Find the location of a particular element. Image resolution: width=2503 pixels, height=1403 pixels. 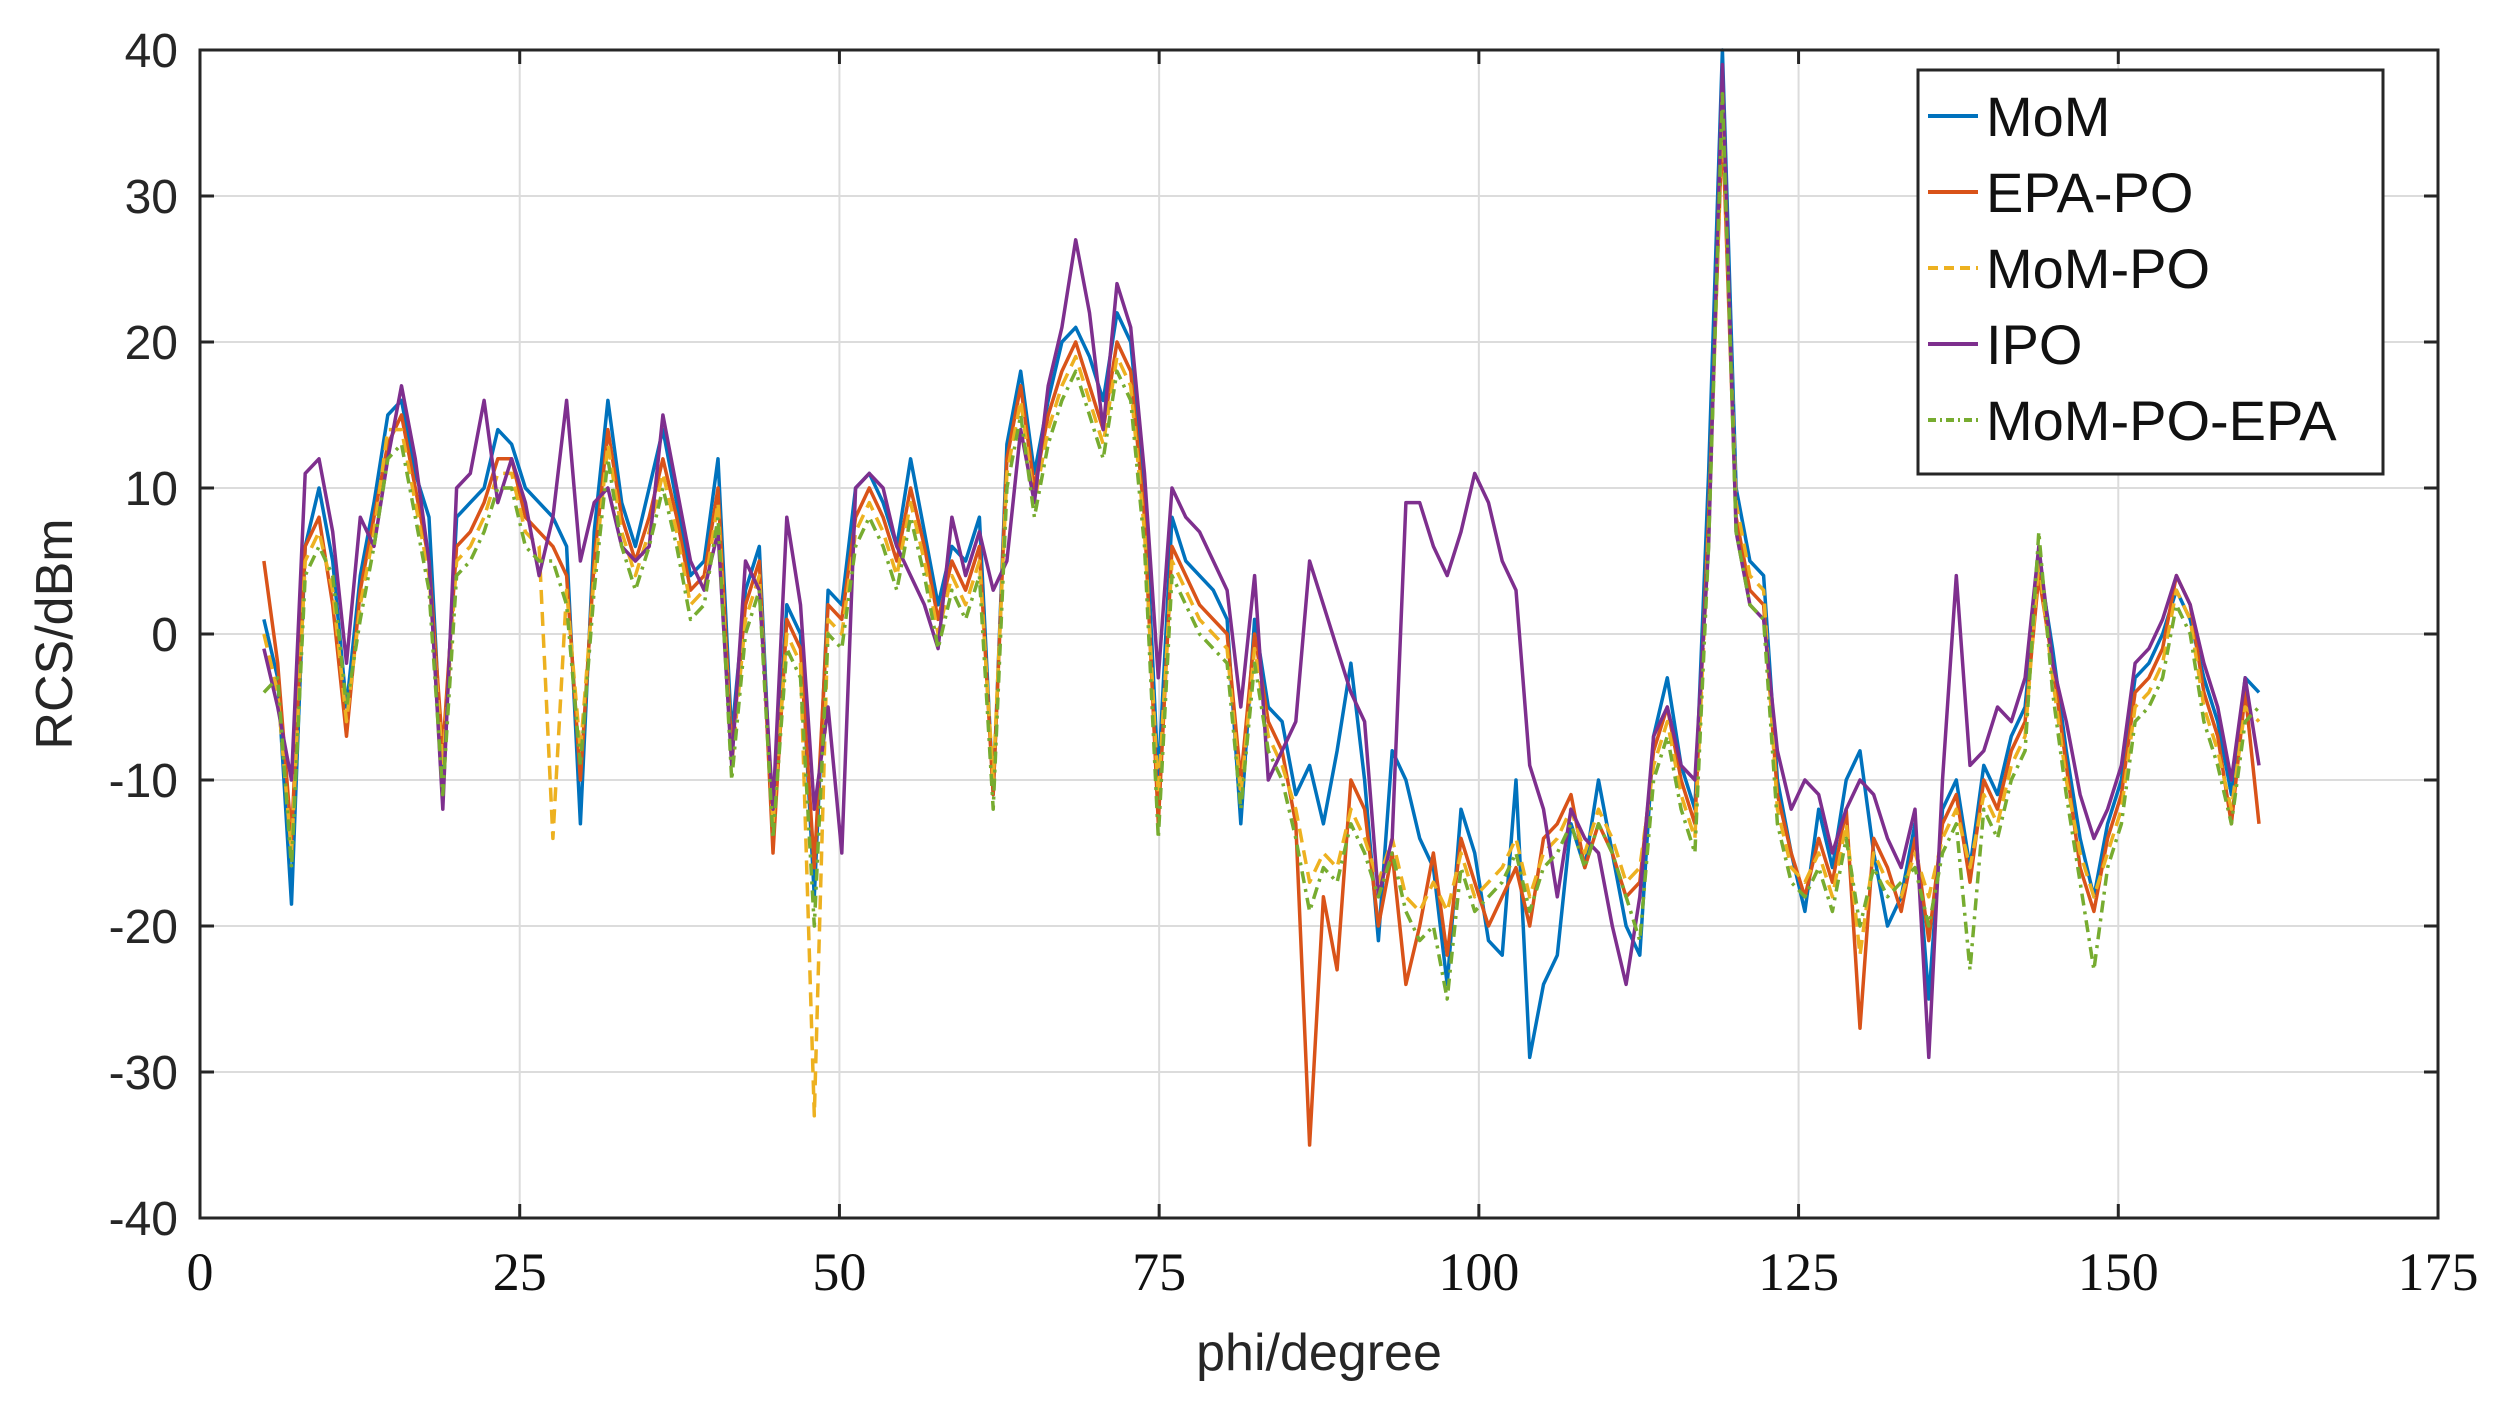

x-tick-label: 175 is located at coordinates (2438, 1272).